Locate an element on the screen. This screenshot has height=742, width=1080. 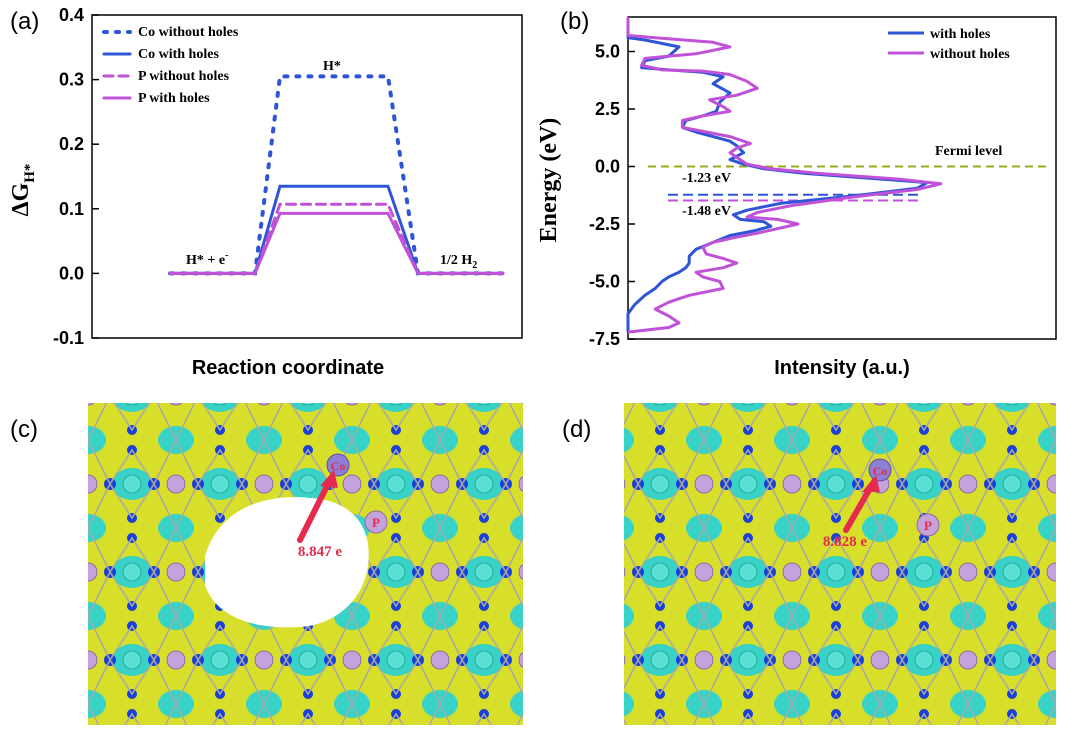
panel-d-arrowhead is located at coordinates (871, 483).